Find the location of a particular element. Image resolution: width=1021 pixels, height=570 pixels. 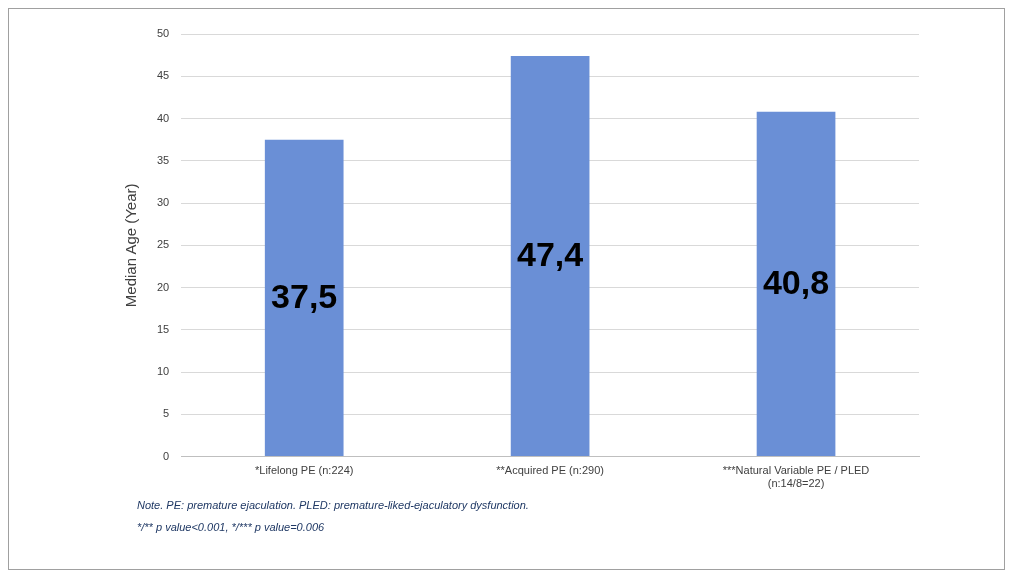

y-tick-label: 15 is located at coordinates (163, 328).